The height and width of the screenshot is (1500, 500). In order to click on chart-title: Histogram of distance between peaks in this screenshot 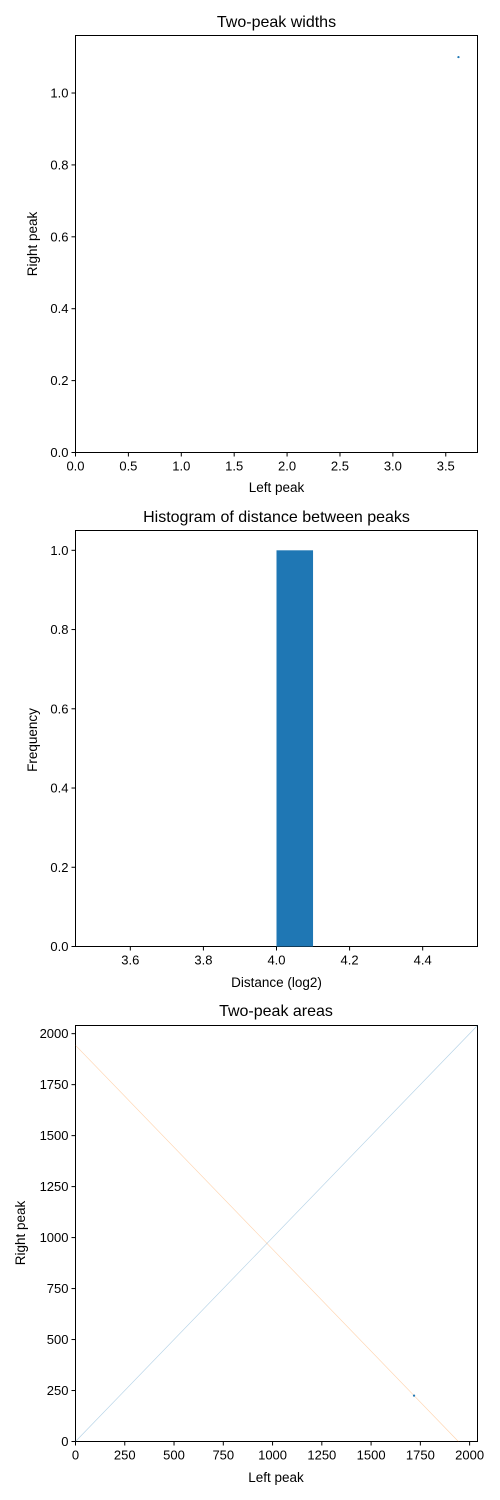, I will do `click(276, 517)`.